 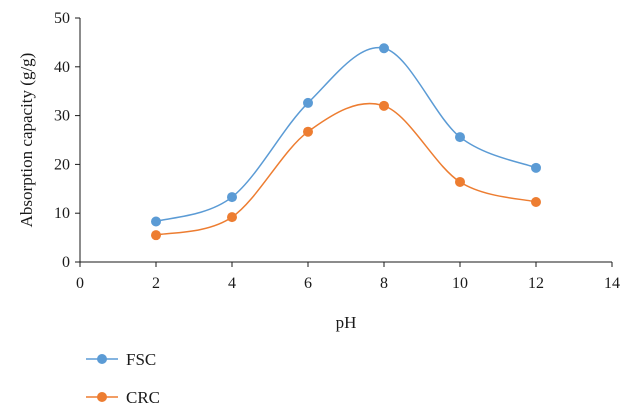 What do you see at coordinates (80, 283) in the screenshot?
I see `x-tick-label: 0` at bounding box center [80, 283].